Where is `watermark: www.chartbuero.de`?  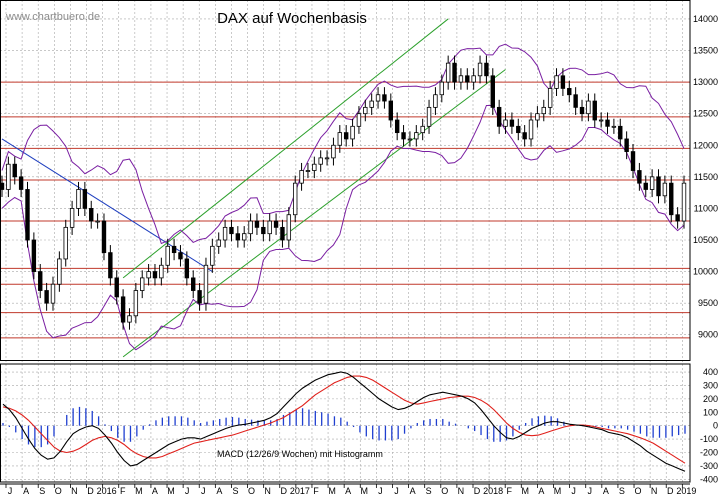 watermark: www.chartbuero.de is located at coordinates (52, 17).